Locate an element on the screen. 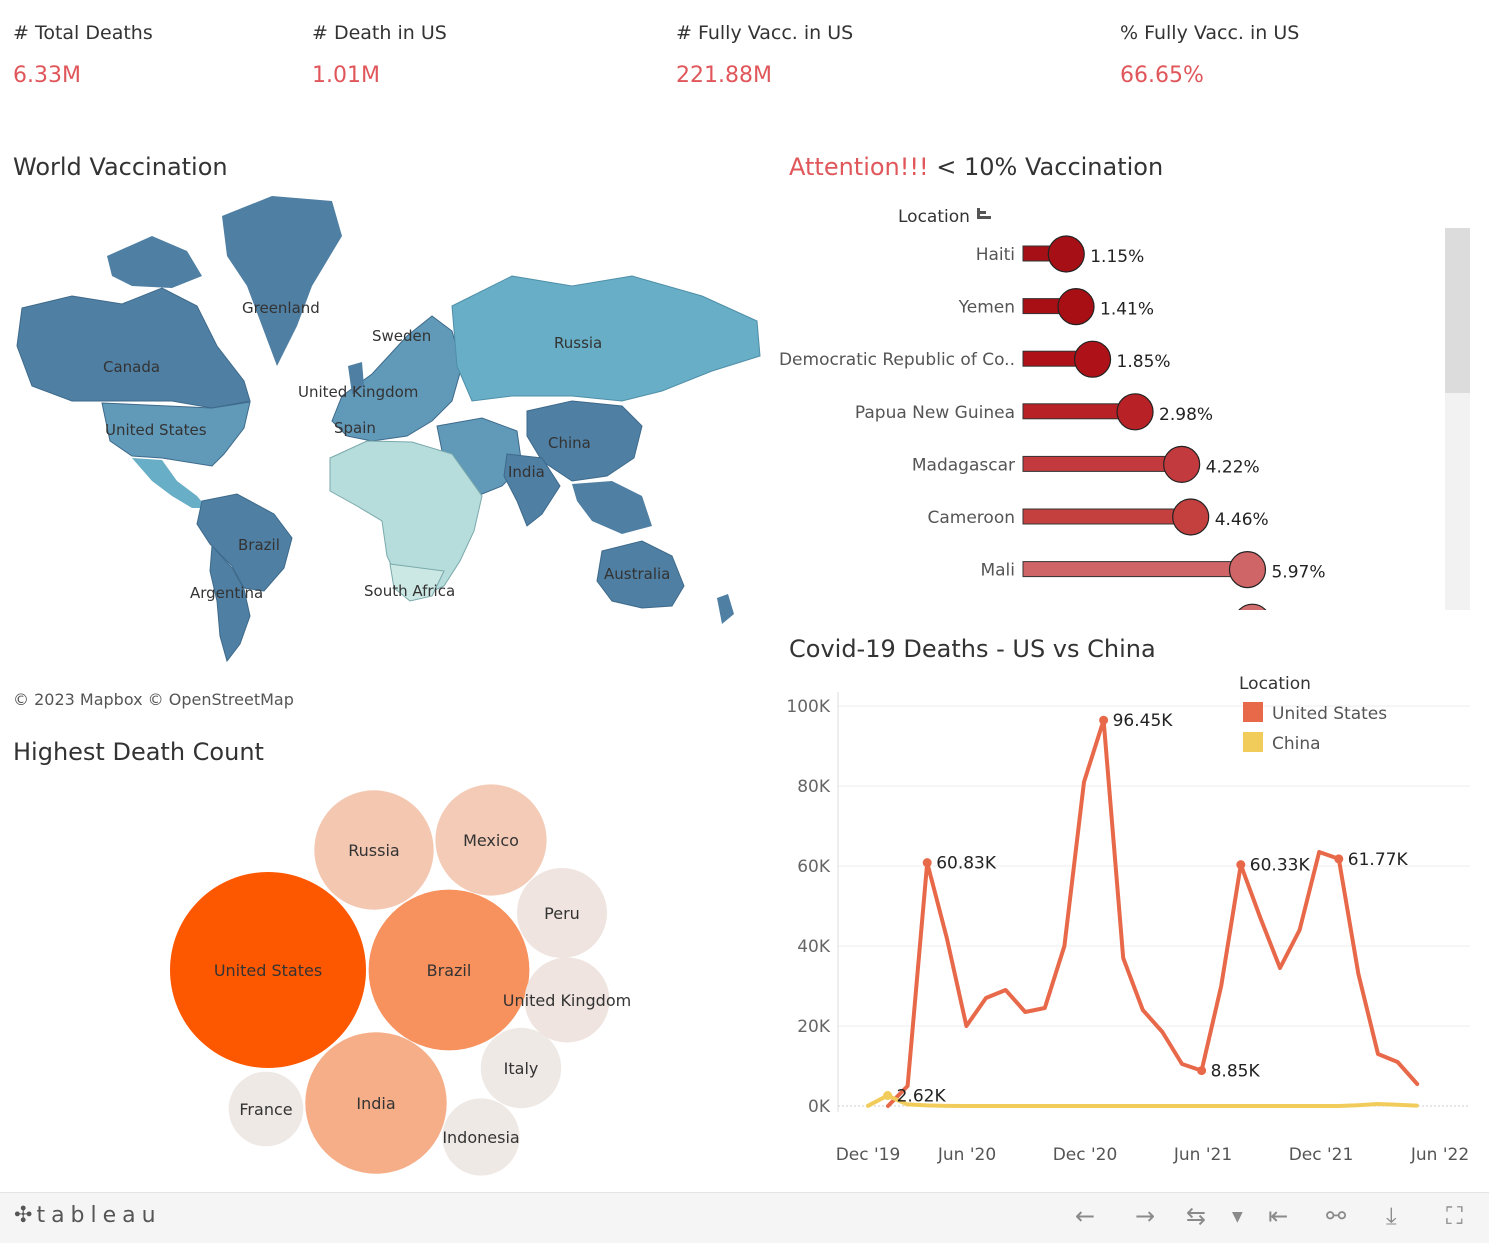 Image resolution: width=1489 pixels, height=1243 pixels. bubble-label: Peru is located at coordinates (562, 913).